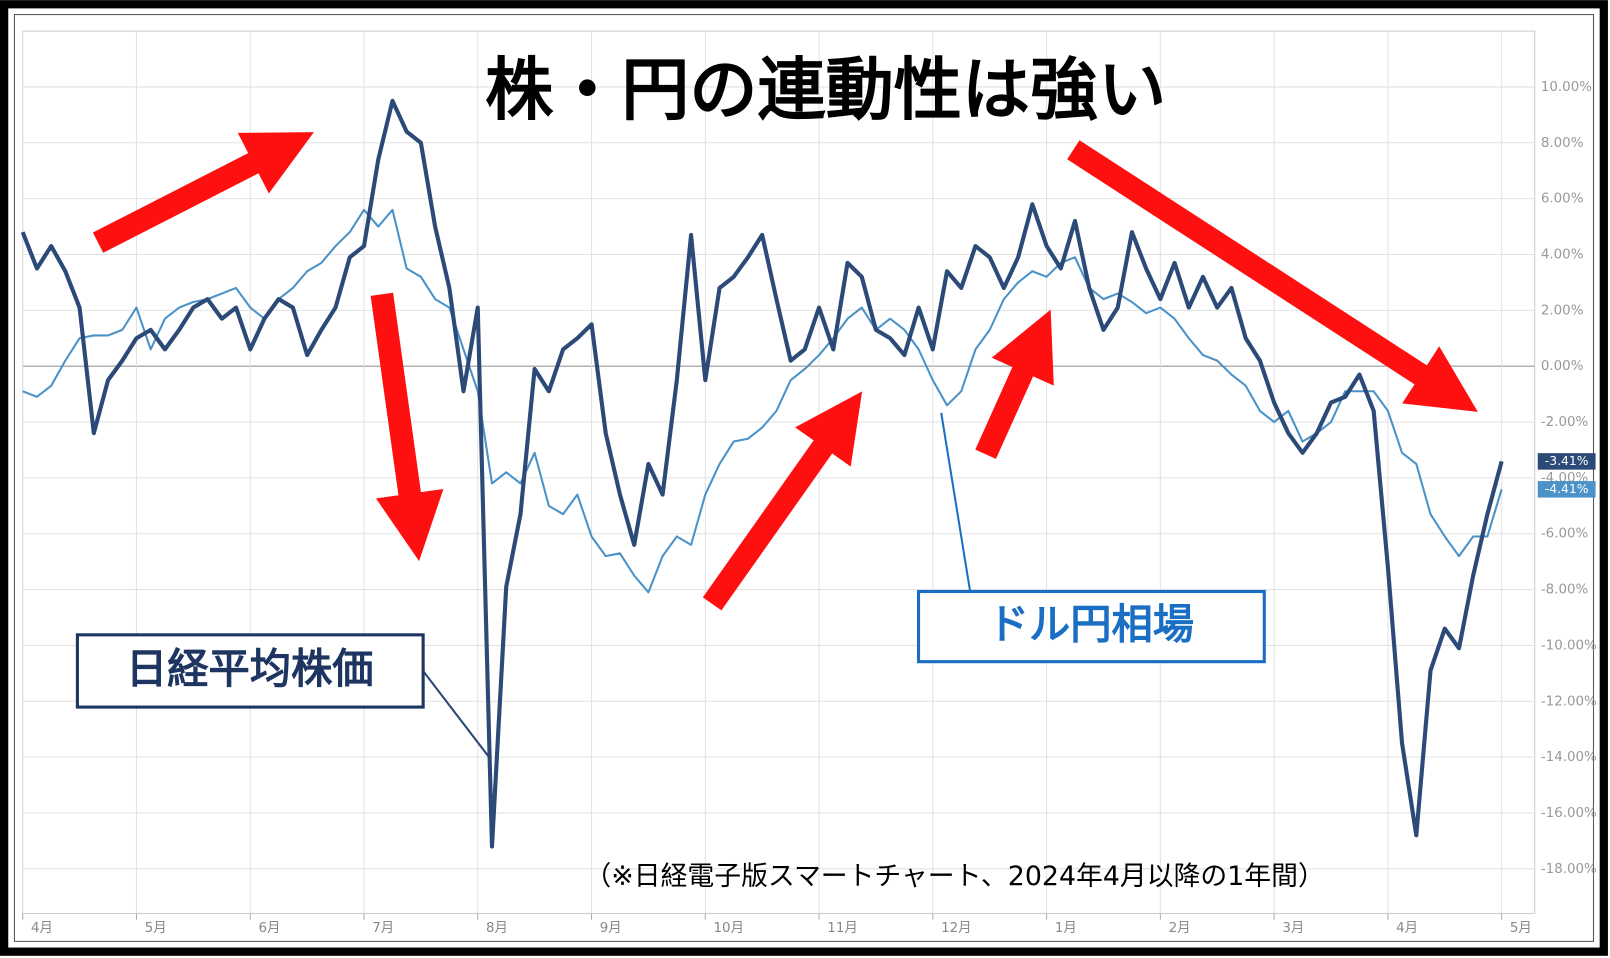  Describe the element at coordinates (825, 91) in the screenshot. I see `chart-title: 株・円の連動性は強い` at that location.